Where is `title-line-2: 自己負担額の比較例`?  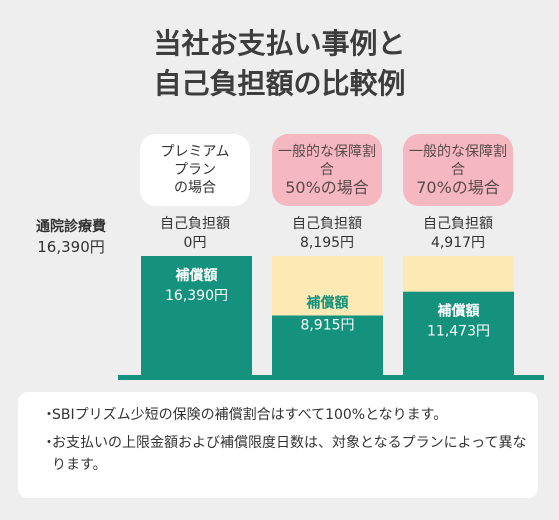 title-line-2: 自己負担額の比較例 is located at coordinates (279, 83).